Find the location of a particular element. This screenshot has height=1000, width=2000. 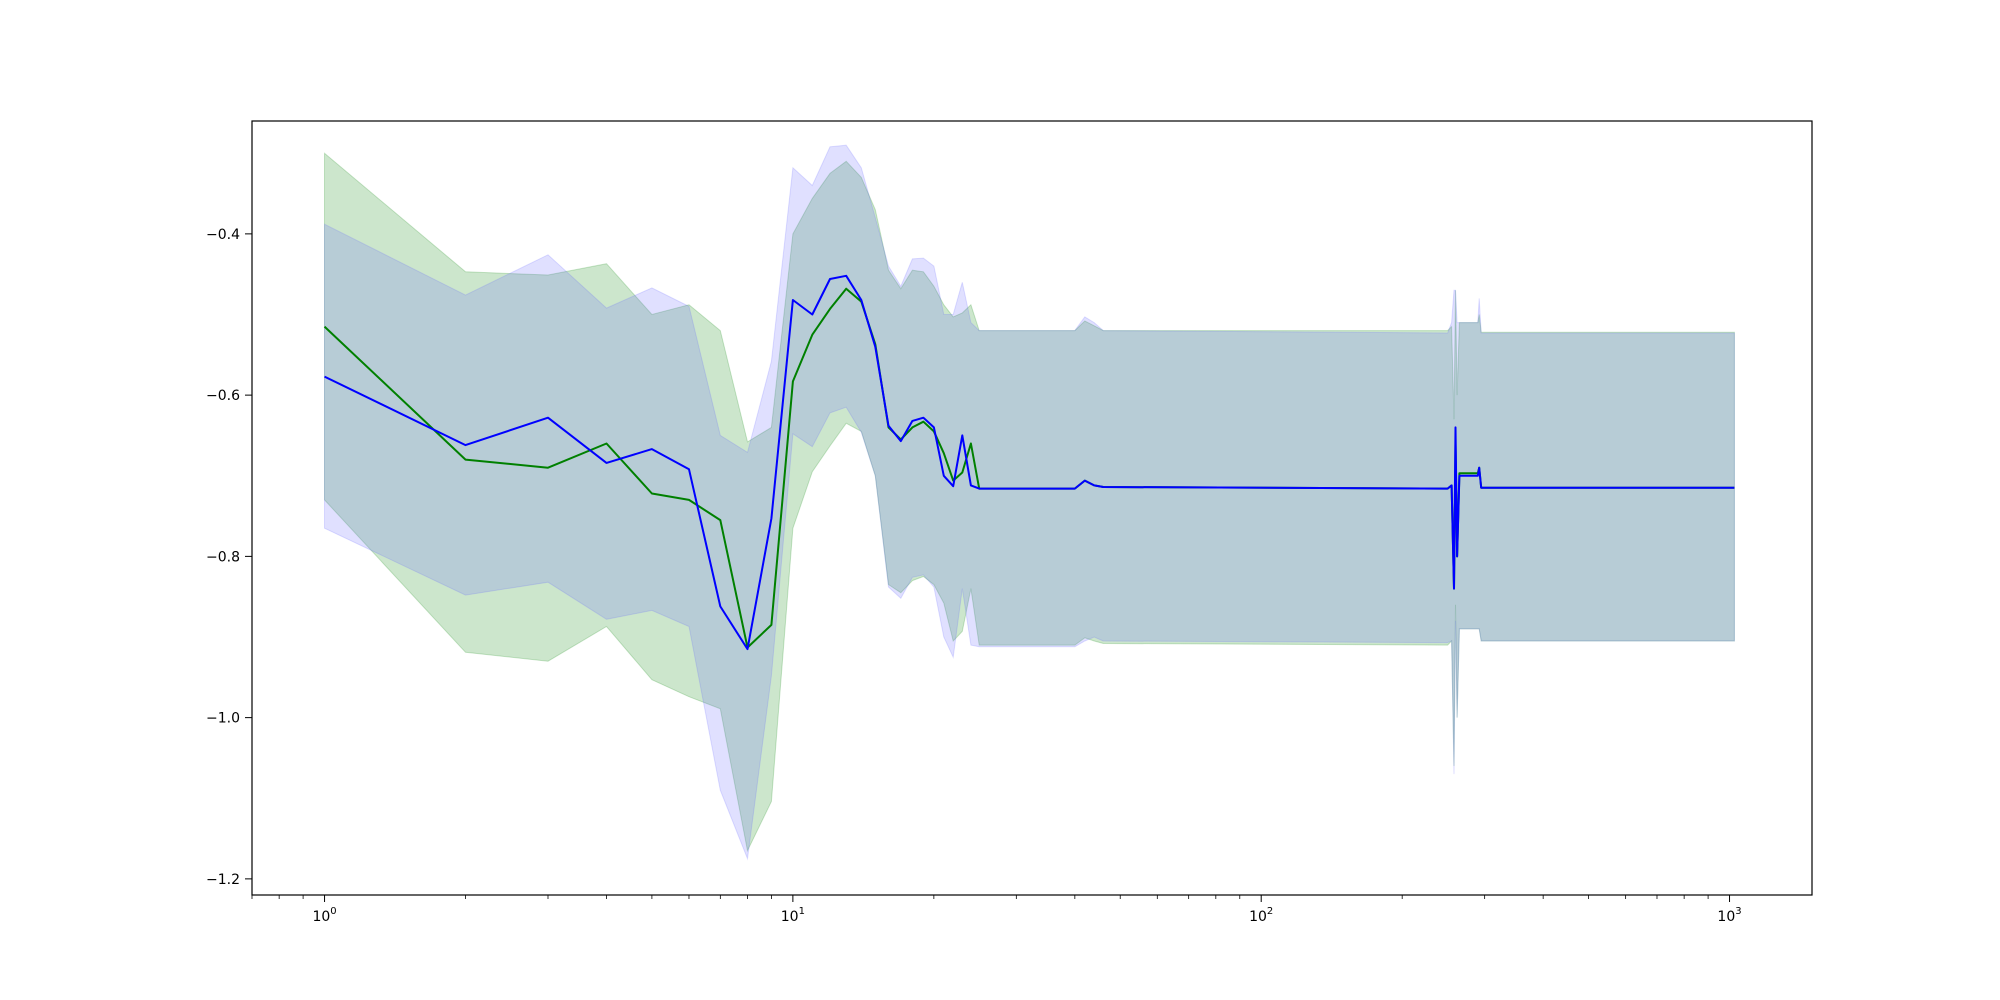

x-tick-label: 10¹ is located at coordinates (793, 915).